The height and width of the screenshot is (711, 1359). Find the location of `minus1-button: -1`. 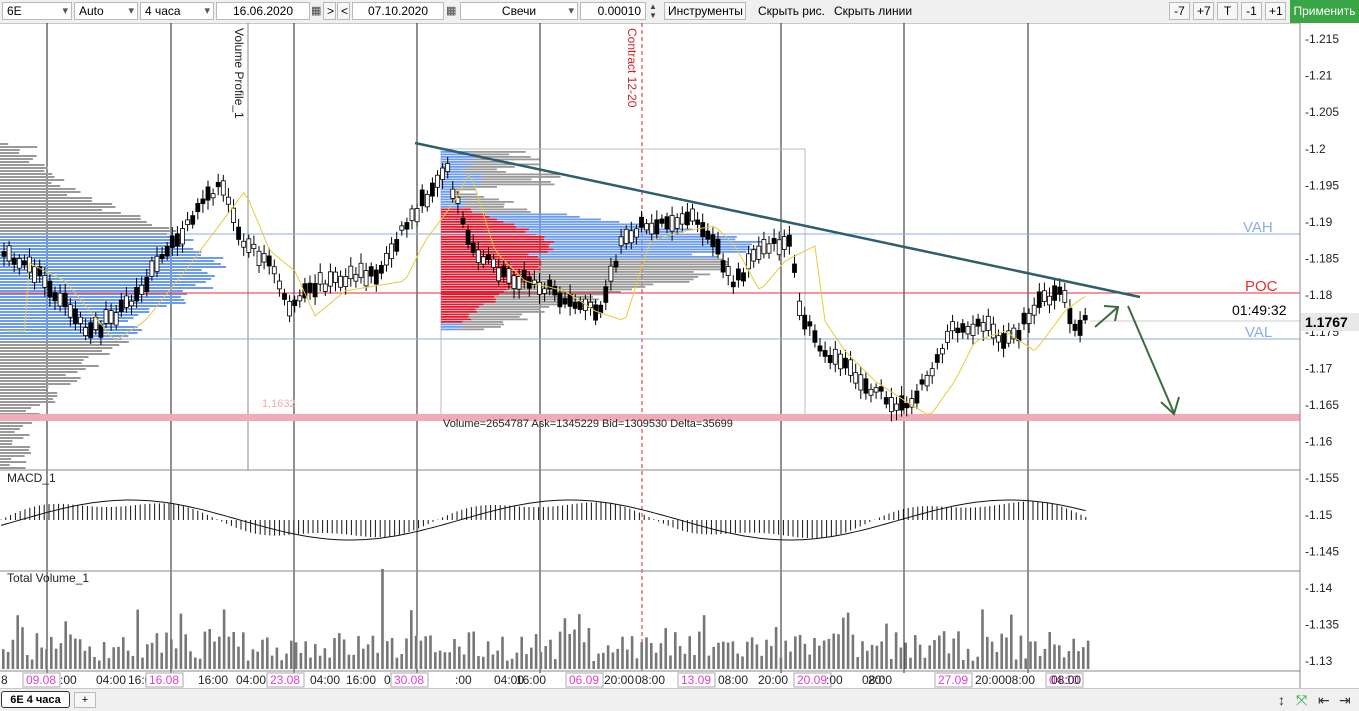

minus1-button: -1 is located at coordinates (1251, 11).